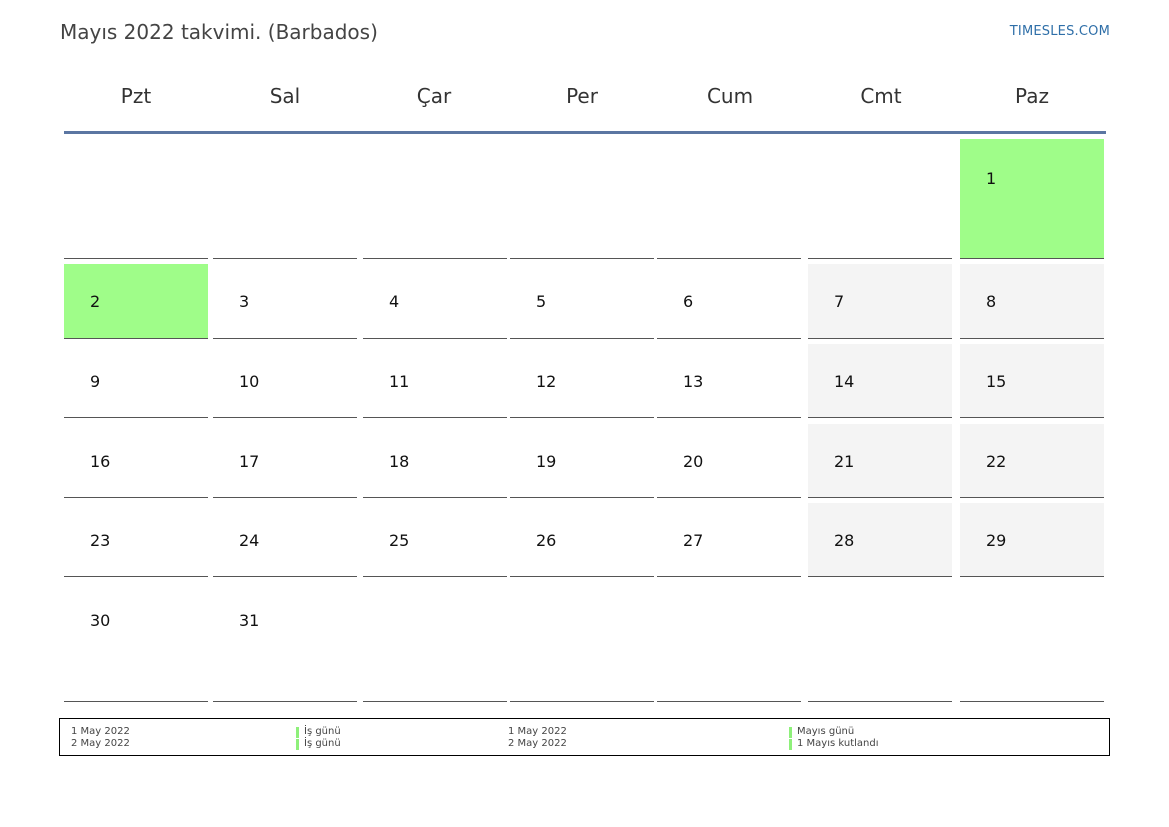 Image resolution: width=1169 pixels, height=827 pixels. I want to click on day-number: 2, so click(95, 301).